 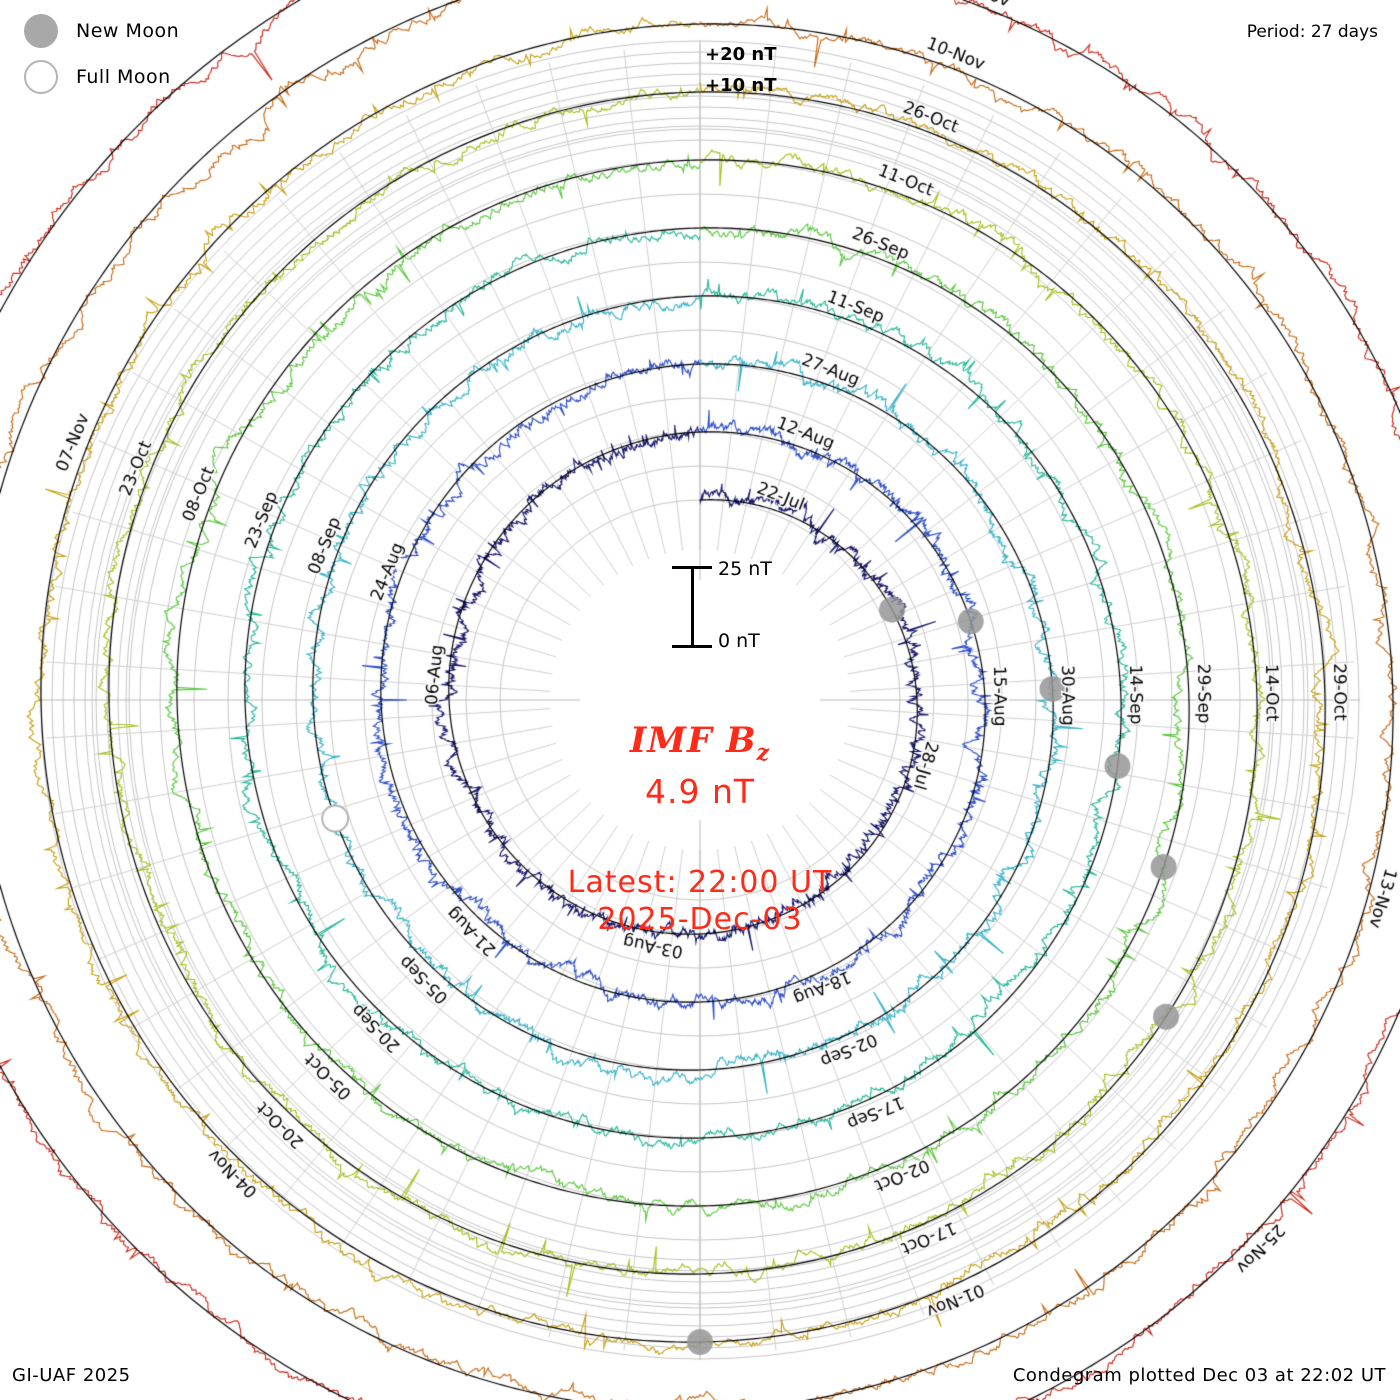 I want to click on legend-item-full-moon: Full Moon, so click(x=154, y=77).